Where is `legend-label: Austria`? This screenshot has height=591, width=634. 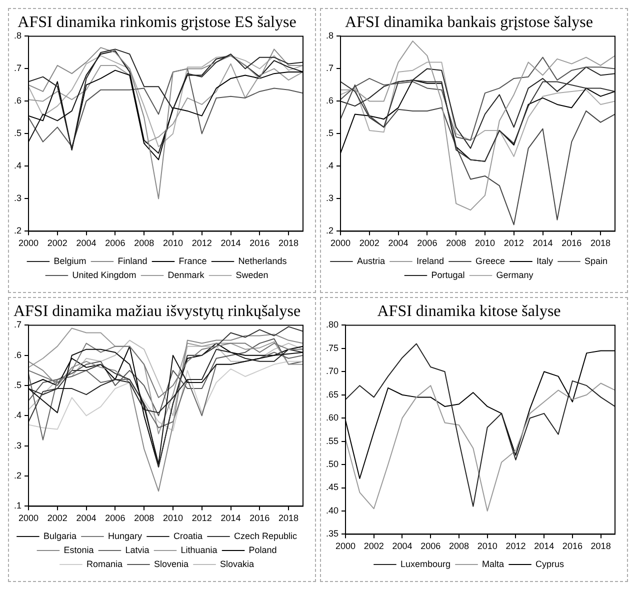
legend-label: Austria is located at coordinates (370, 261).